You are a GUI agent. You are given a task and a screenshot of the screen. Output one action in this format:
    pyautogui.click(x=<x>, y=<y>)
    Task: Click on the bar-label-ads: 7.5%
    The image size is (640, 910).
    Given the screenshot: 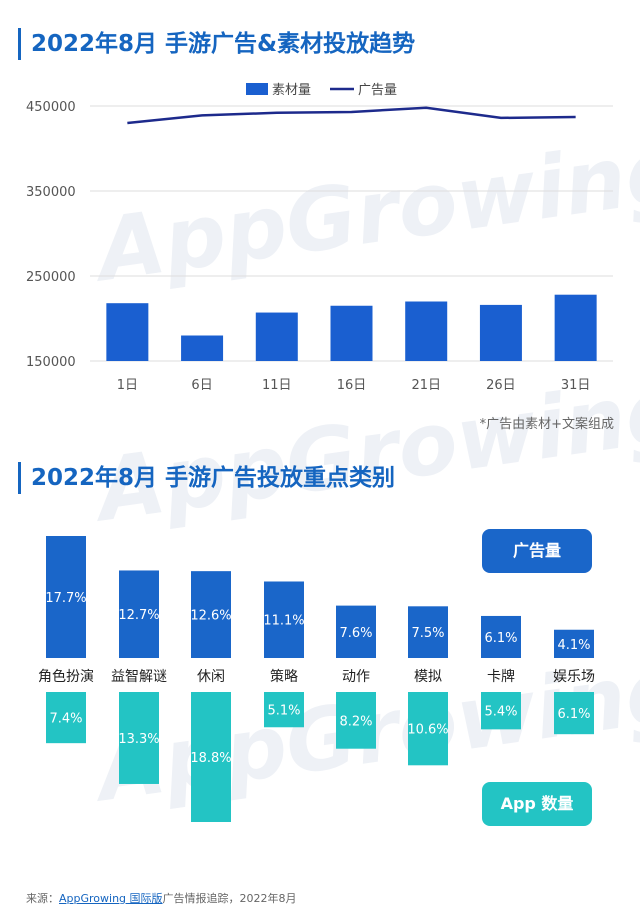 What is the action you would take?
    pyautogui.click(x=427, y=633)
    